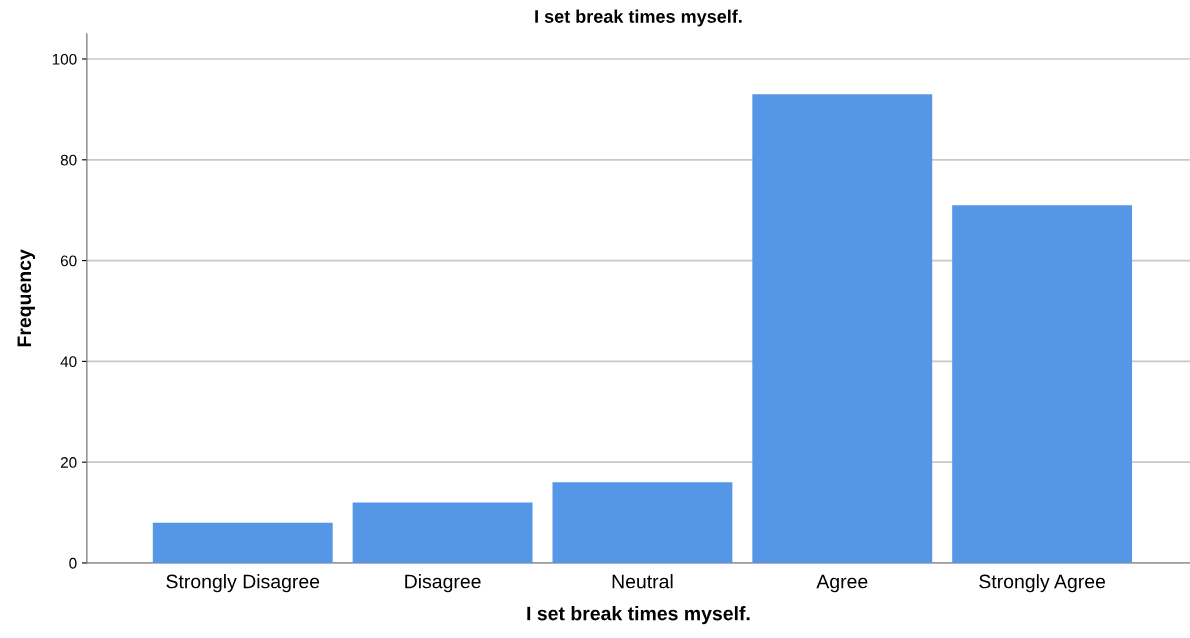 The height and width of the screenshot is (638, 1190). Describe the element at coordinates (243, 583) in the screenshot. I see `x-tick-label: Strongly Disagree` at that location.